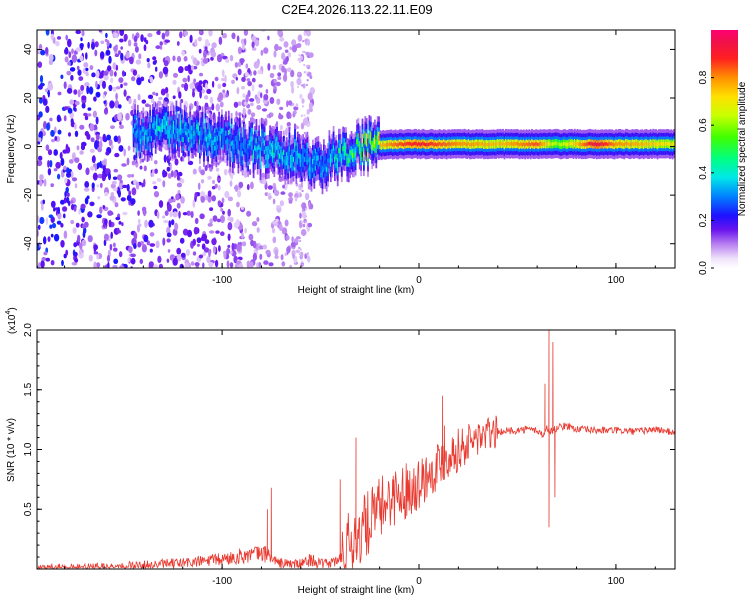 This screenshot has height=600, width=750. Describe the element at coordinates (28, 194) in the screenshot. I see `y-tick-label: -20` at that location.